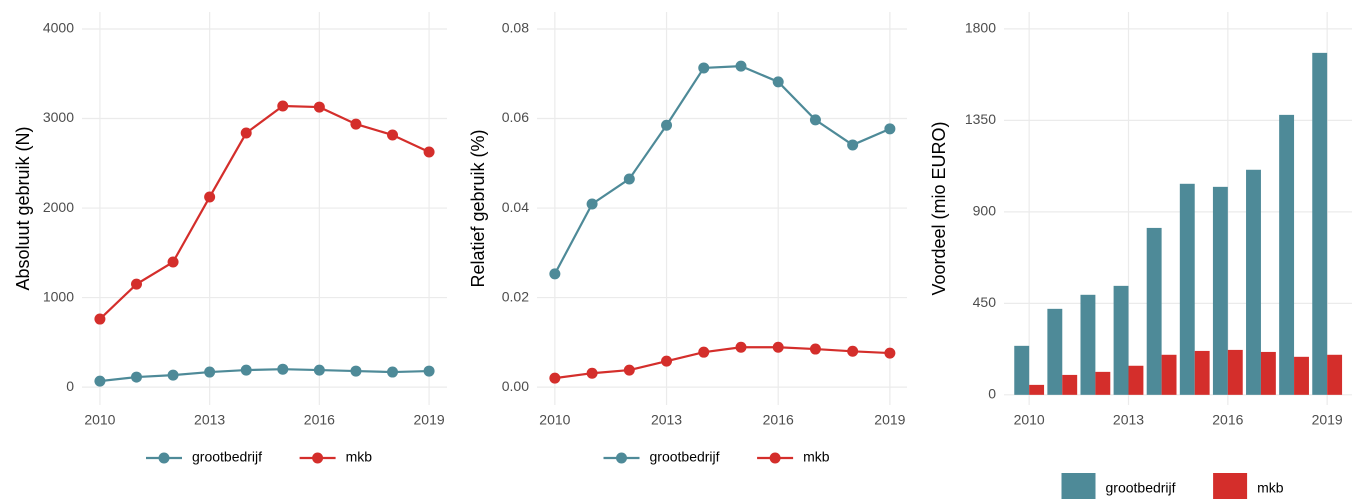  I want to click on y-tick-label: 0.00, so click(515, 386).